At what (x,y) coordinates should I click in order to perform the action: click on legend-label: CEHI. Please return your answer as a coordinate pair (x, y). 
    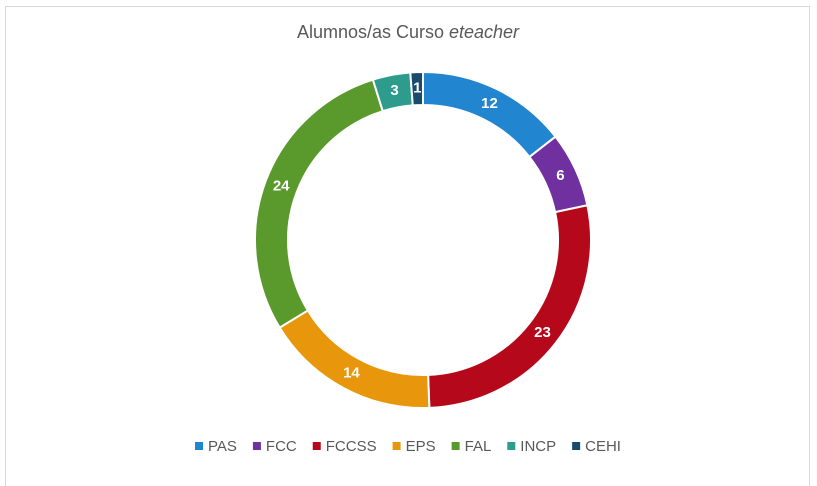
    Looking at the image, I should click on (603, 446).